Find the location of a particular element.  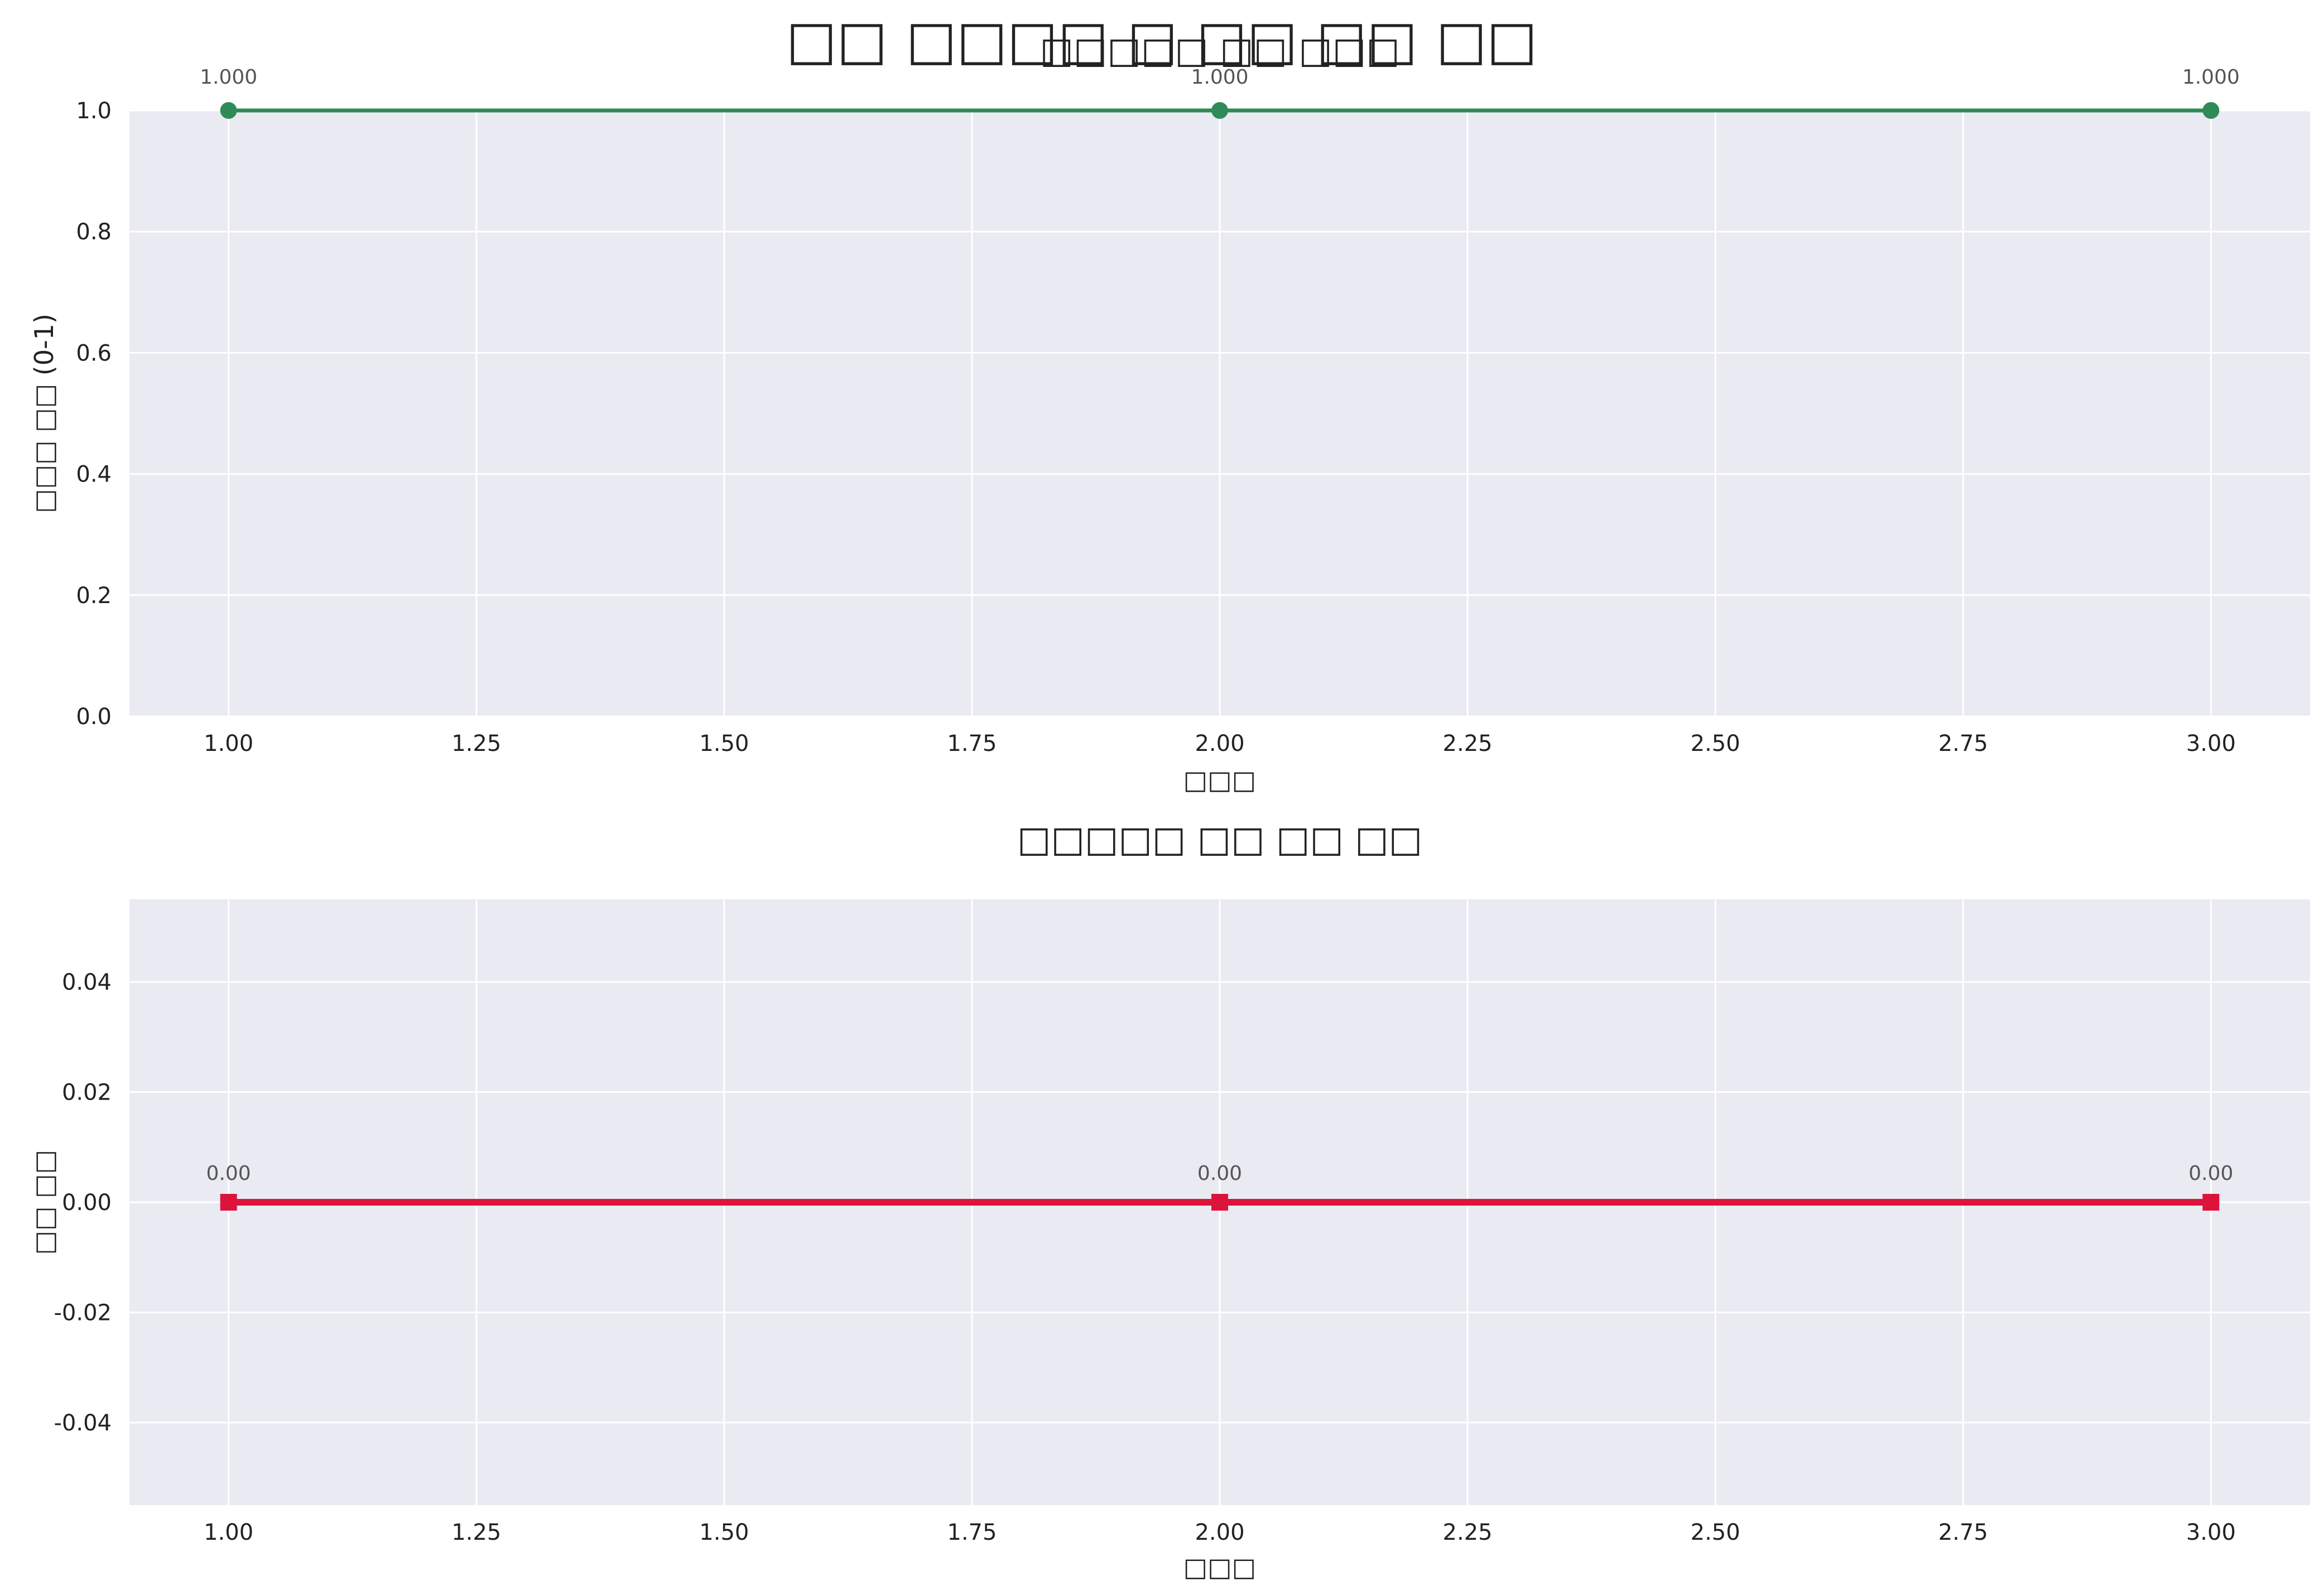

series-layer: 1.000 1.000 1.000 is located at coordinates (1220, 93).